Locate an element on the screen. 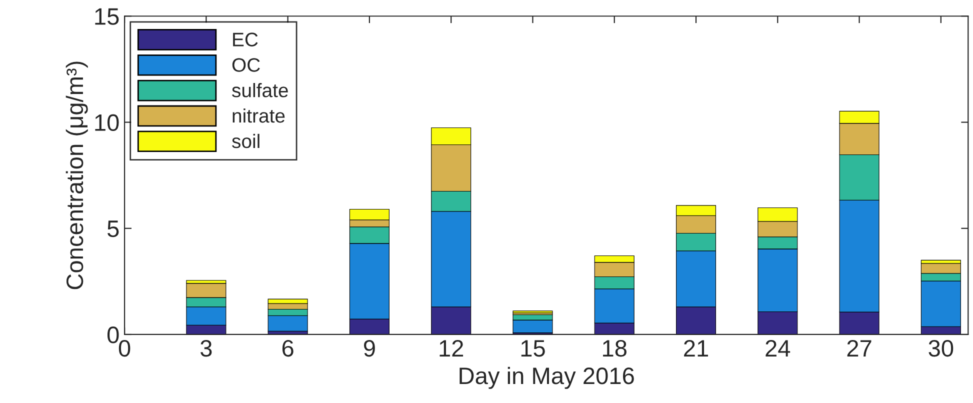  legend-label: nitrate is located at coordinates (258, 115).